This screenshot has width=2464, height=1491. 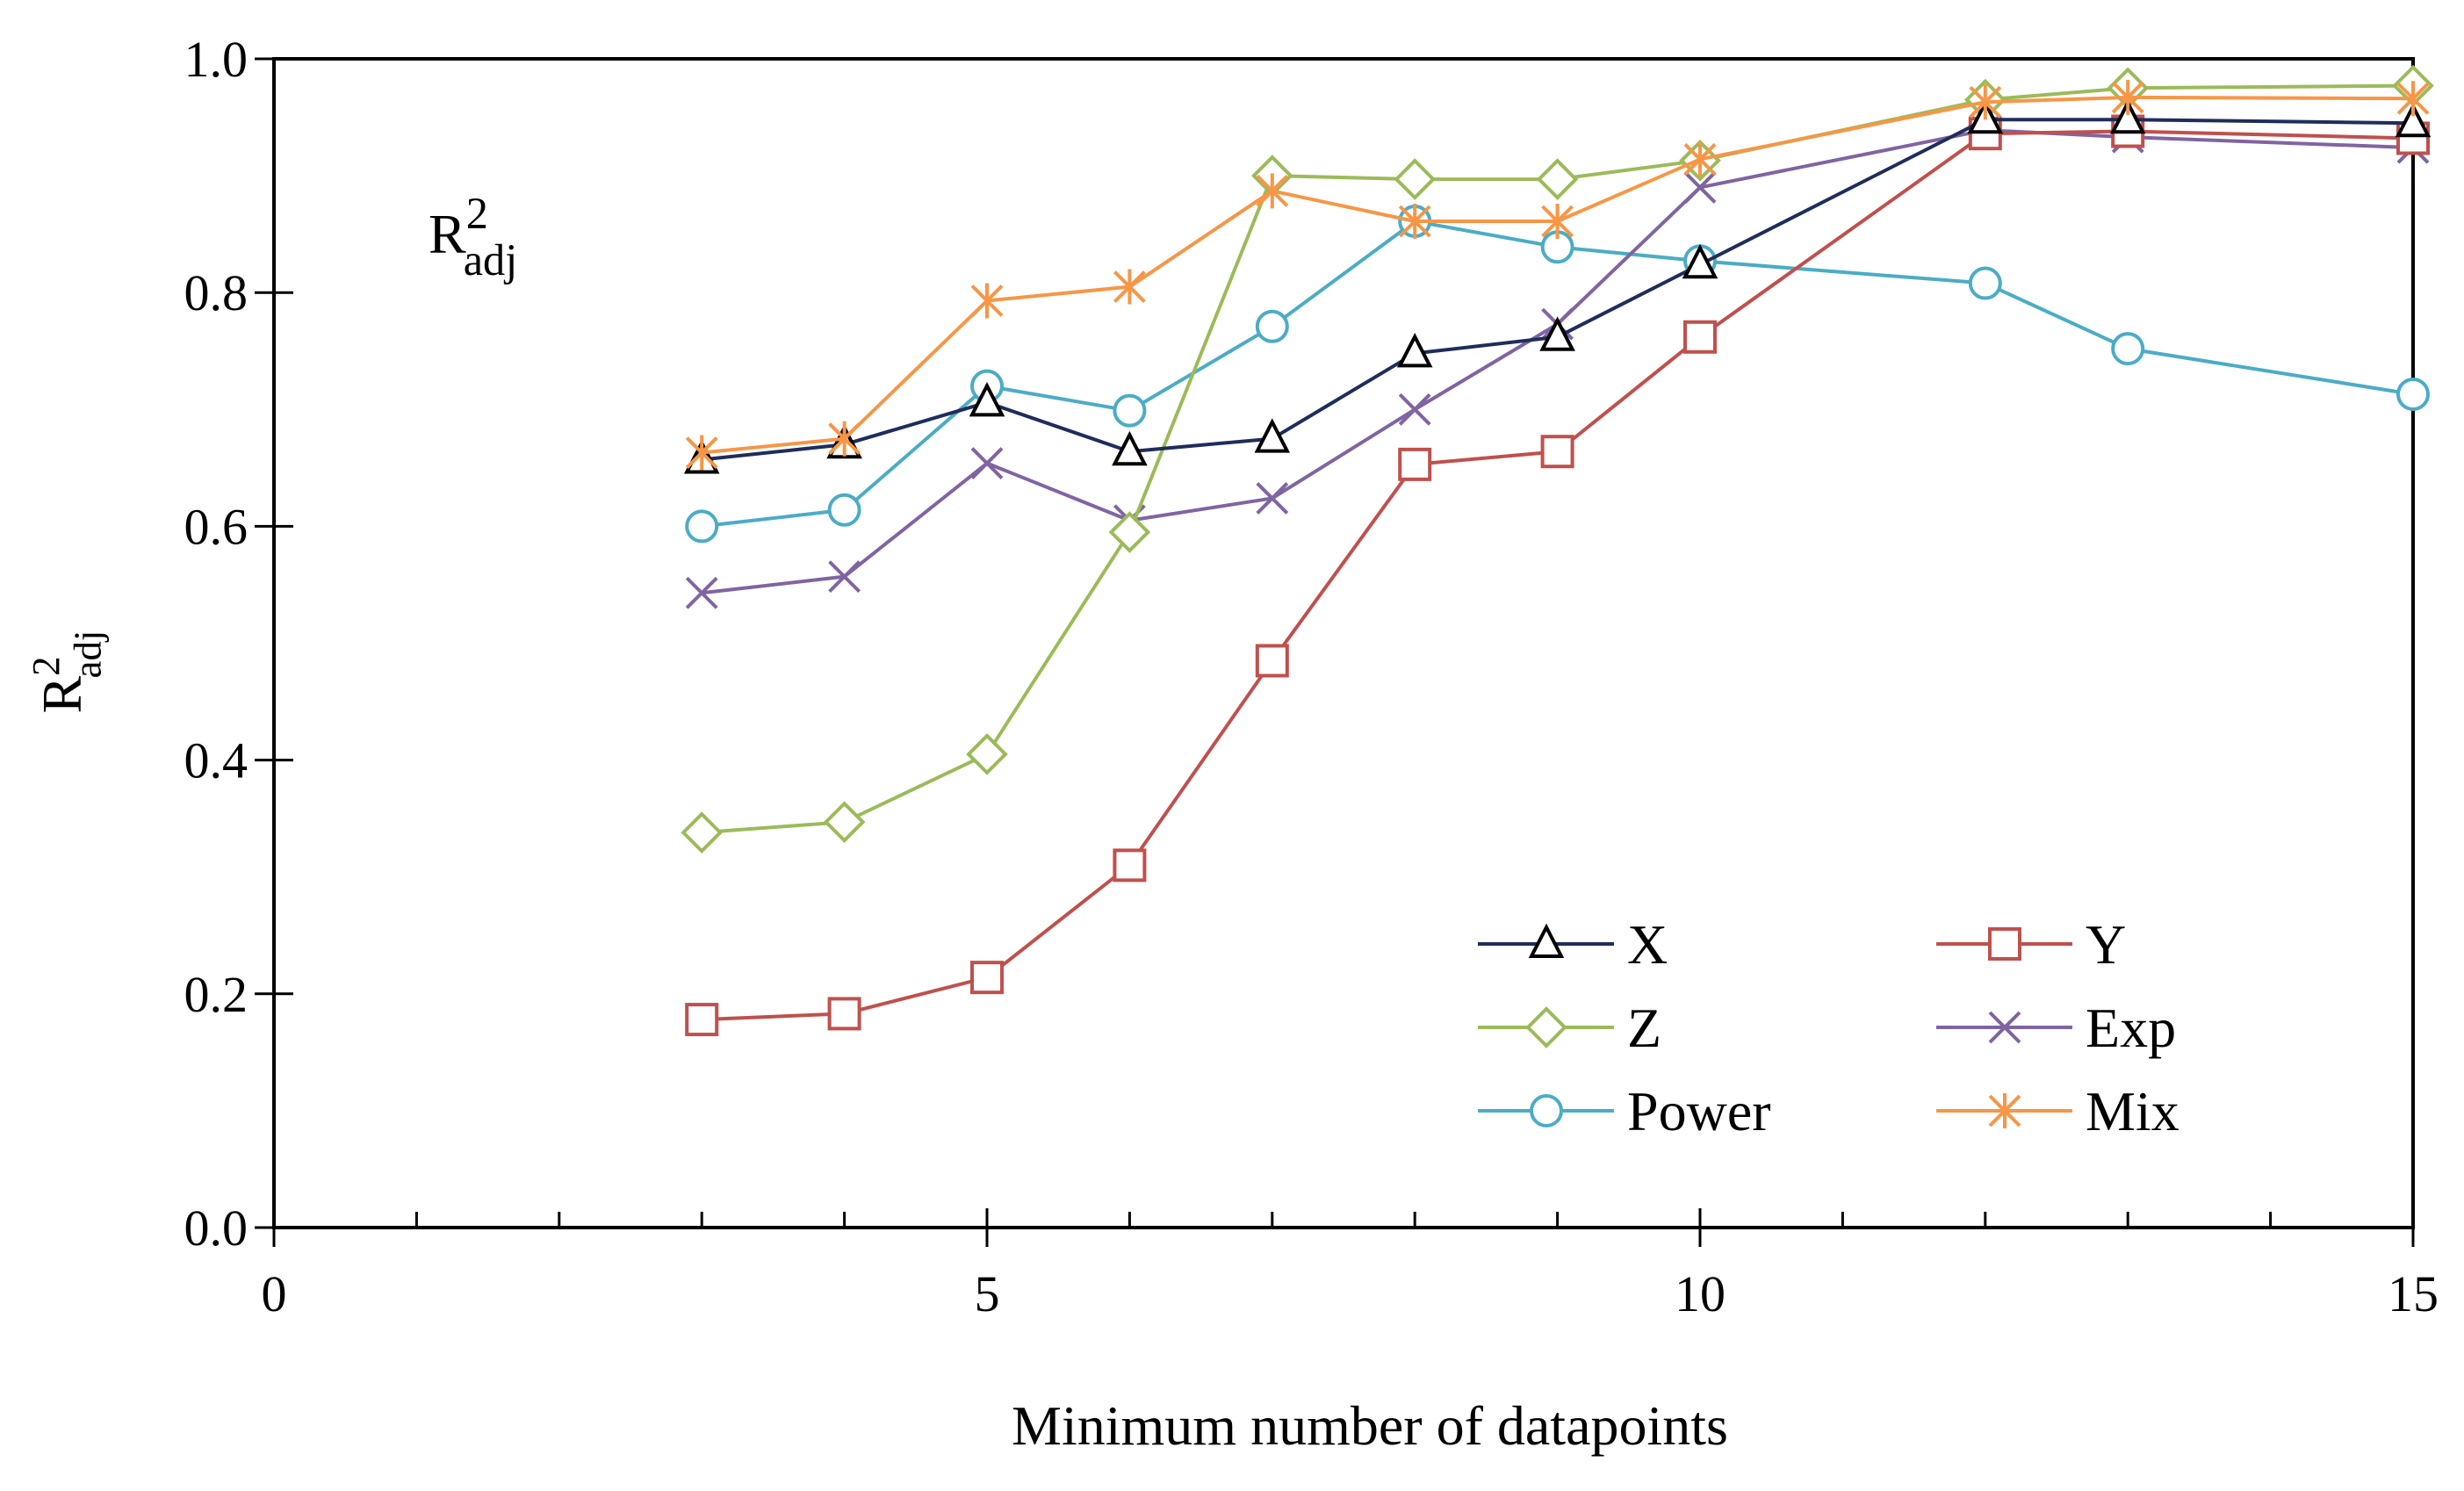 I want to click on legend-label: Y, so click(x=2106, y=944).